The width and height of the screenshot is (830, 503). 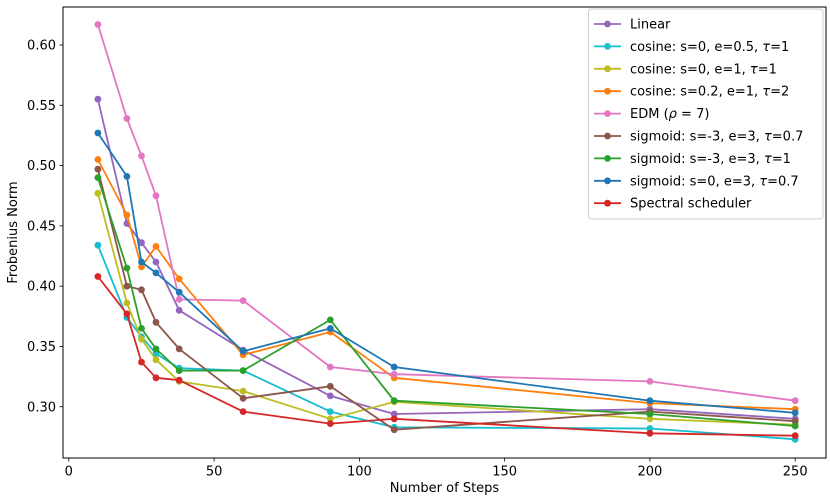 I want to click on x-tick-label: 250, so click(x=795, y=472).